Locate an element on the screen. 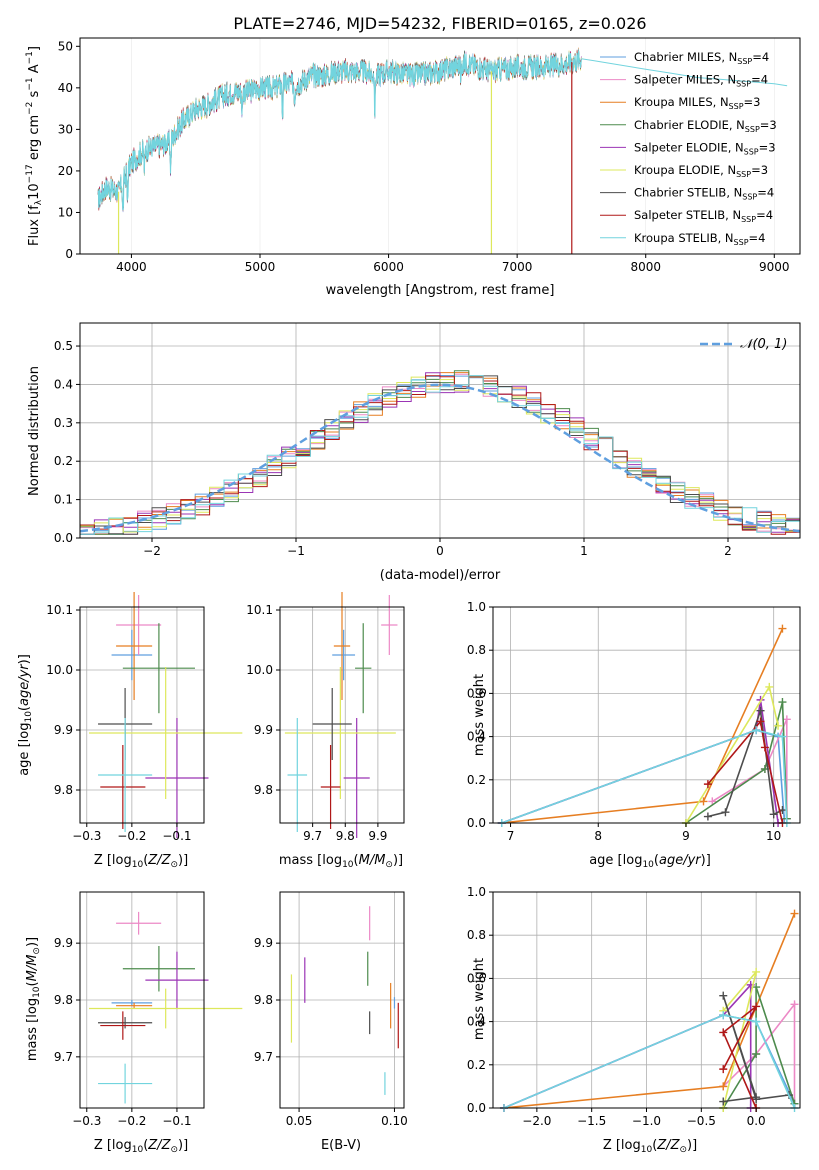 The image size is (819, 1170). legend-label: Kroupa STELIB, NSSP=4 is located at coordinates (699, 239).